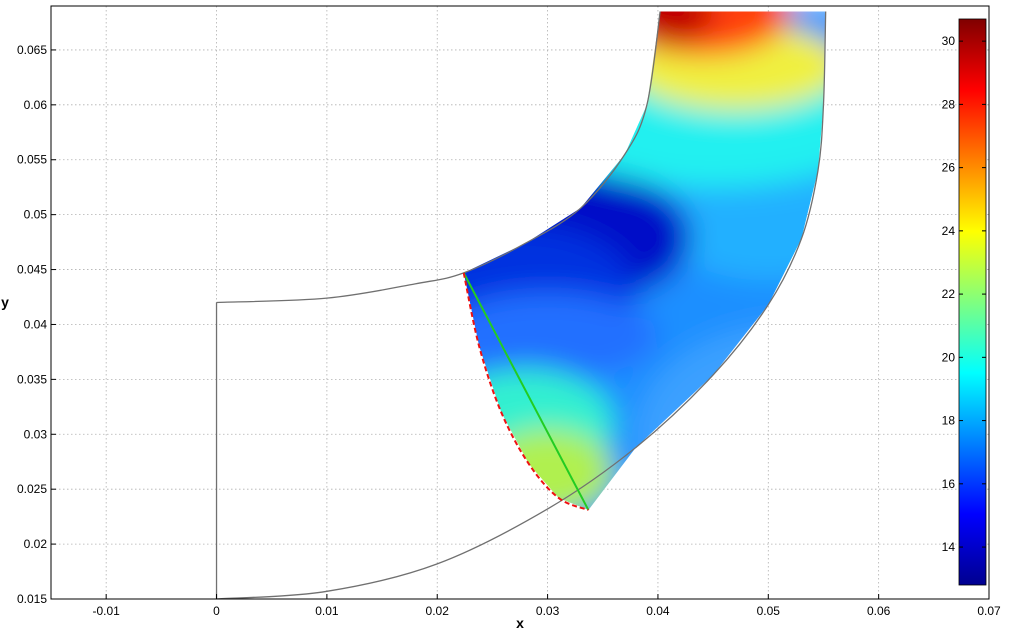  I want to click on y-tick-label: 0.02, so click(36, 544).